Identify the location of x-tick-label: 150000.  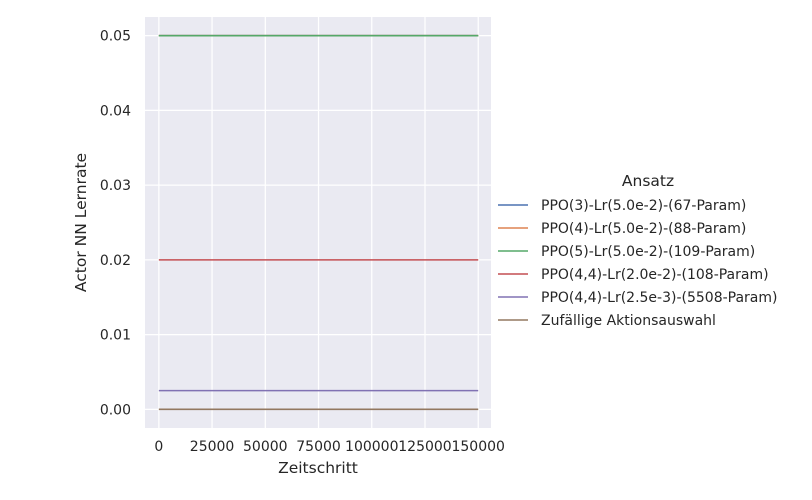
(477, 447).